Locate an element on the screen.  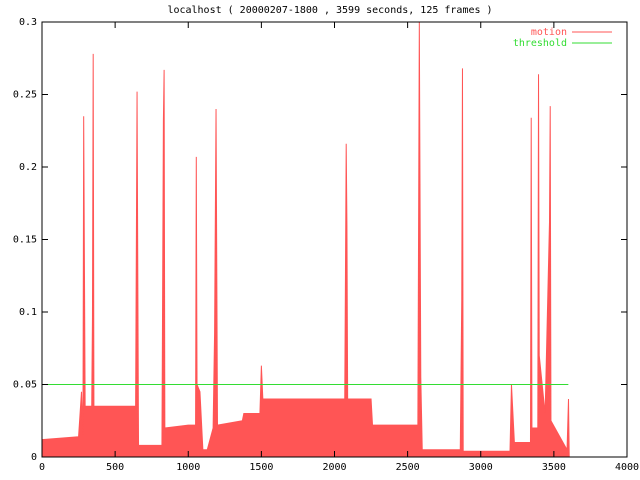
y-tick-label: 0.25 is located at coordinates (25, 95).